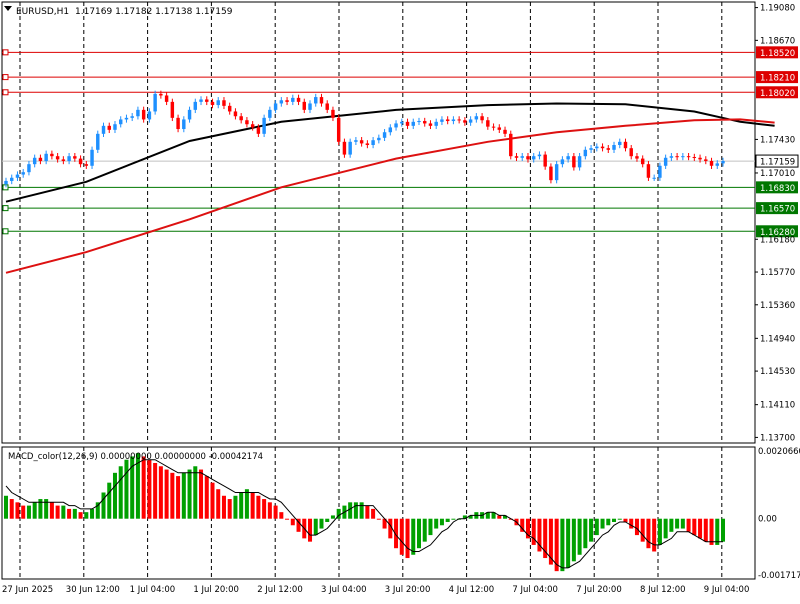 The width and height of the screenshot is (800, 604). Describe the element at coordinates (8, 8) in the screenshot. I see `triangle-down-icon` at that location.